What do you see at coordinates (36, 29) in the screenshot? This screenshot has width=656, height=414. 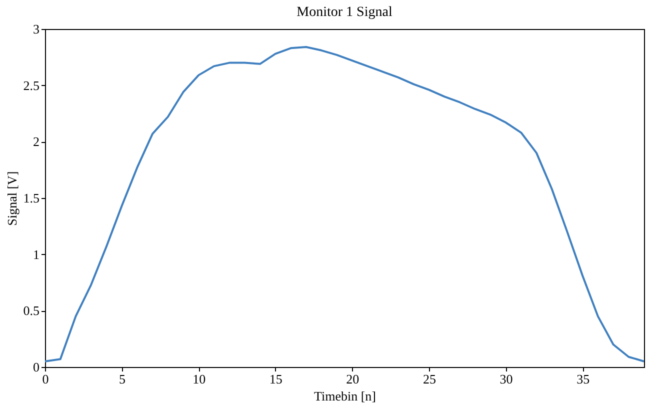 I see `y-tick-label: 3` at bounding box center [36, 29].